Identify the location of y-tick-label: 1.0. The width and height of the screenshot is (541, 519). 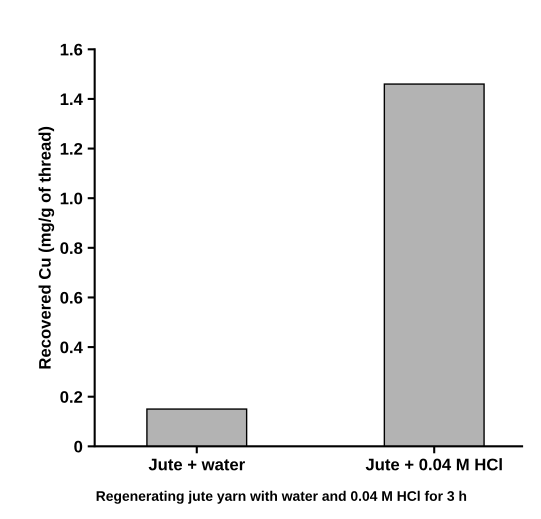
(71, 198).